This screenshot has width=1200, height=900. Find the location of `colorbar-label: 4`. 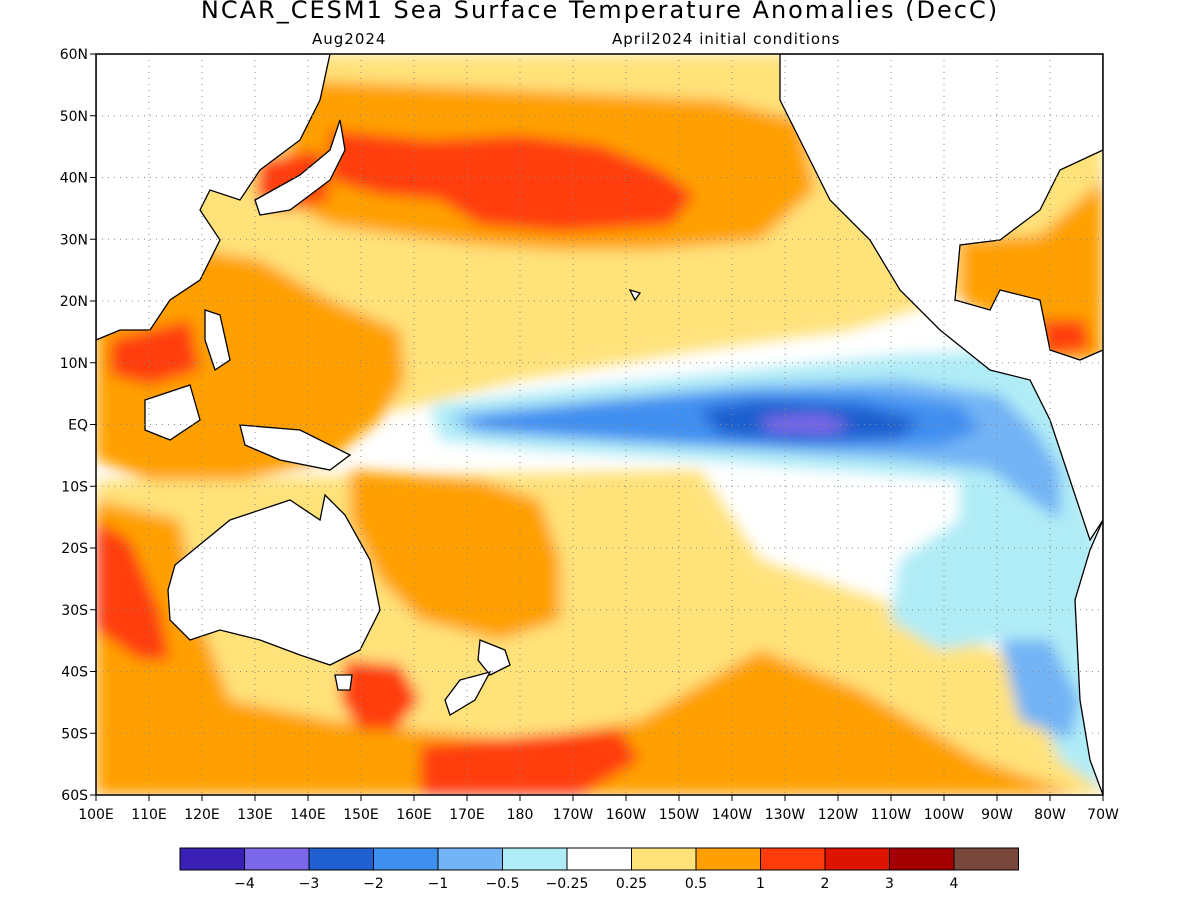

colorbar-label: 4 is located at coordinates (954, 884).